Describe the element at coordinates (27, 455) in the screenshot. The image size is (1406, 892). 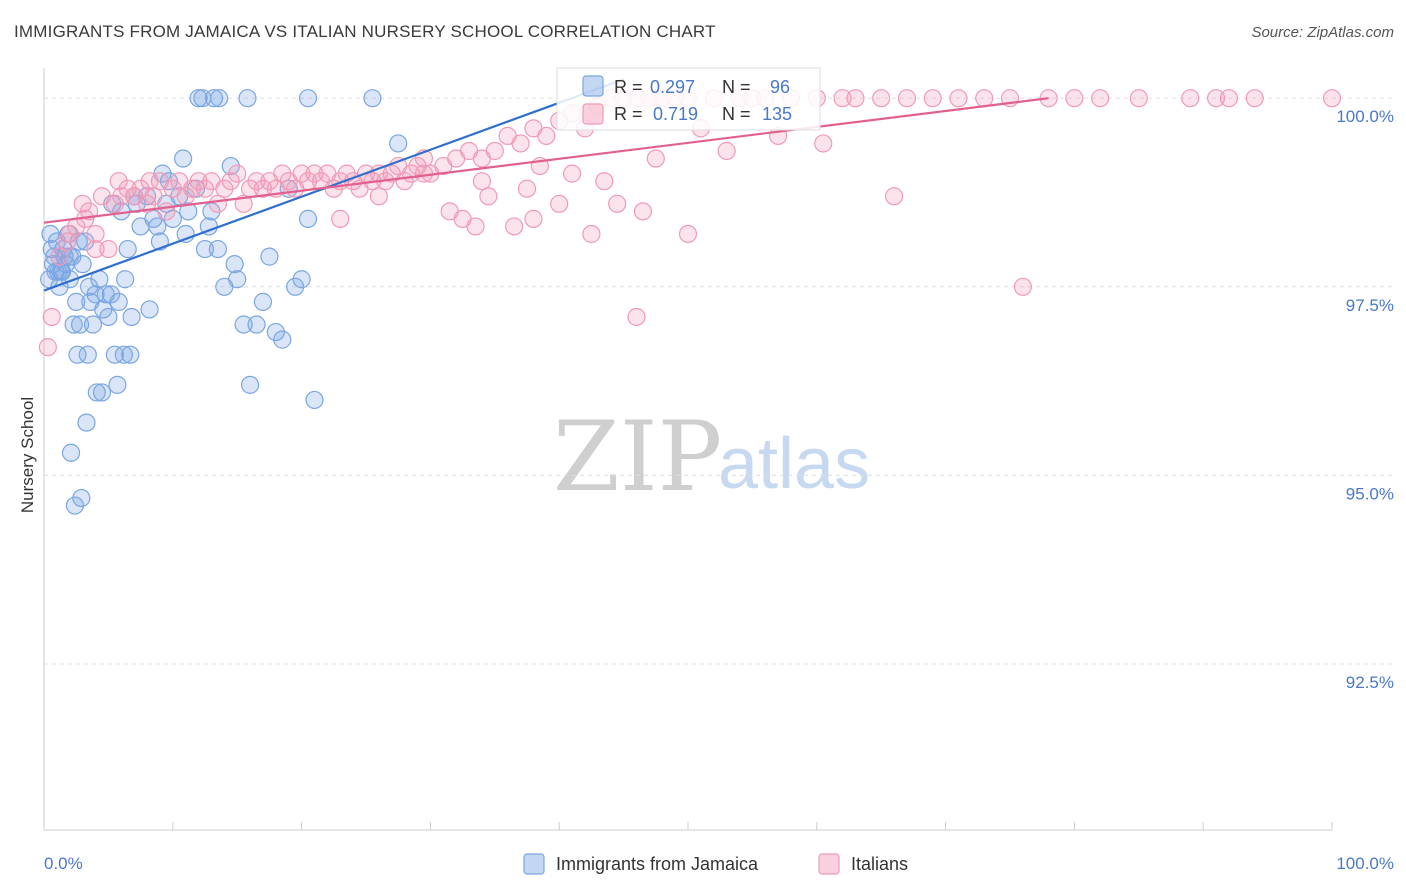
I see `y-axis-label: Nursery School` at that location.